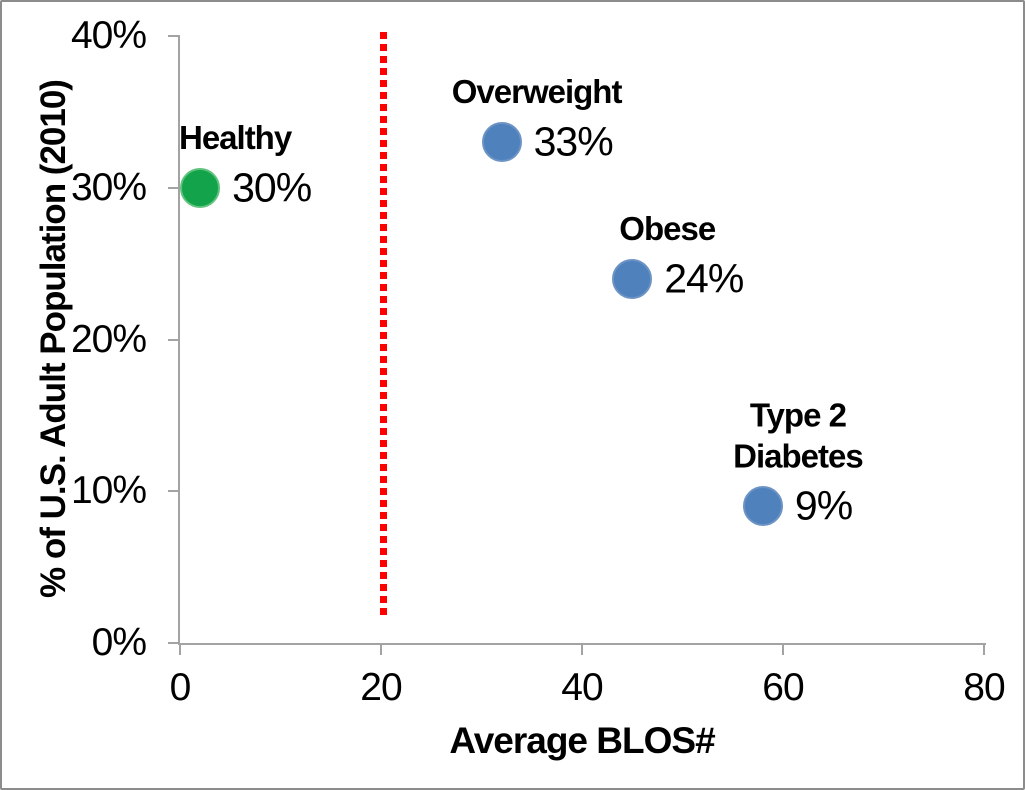 This screenshot has height=790, width=1025. What do you see at coordinates (235, 137) in the screenshot?
I see `point-name-label-healthy: Healthy` at bounding box center [235, 137].